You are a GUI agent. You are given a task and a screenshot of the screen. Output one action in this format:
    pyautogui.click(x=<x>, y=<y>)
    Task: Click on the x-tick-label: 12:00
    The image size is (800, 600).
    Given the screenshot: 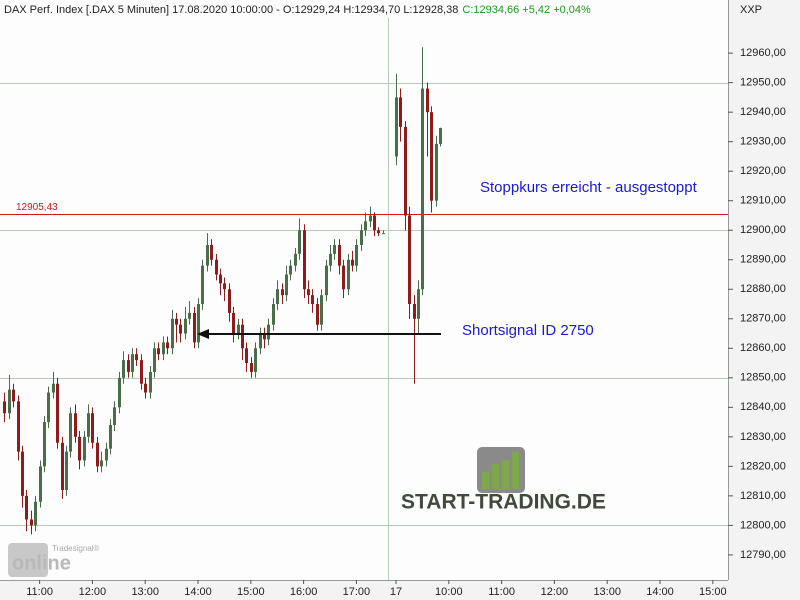 What is the action you would take?
    pyautogui.click(x=555, y=592)
    